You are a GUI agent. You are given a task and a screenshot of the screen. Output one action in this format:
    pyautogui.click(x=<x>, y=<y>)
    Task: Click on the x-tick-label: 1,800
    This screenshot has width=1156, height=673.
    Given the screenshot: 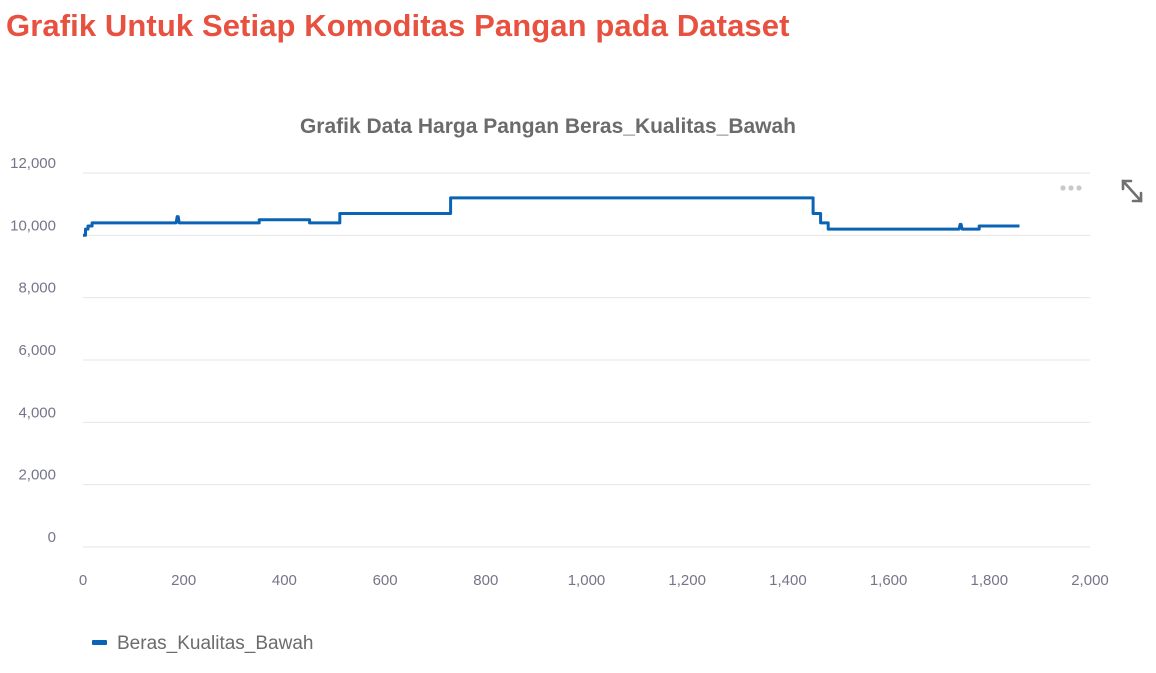 What is the action you would take?
    pyautogui.click(x=990, y=580)
    